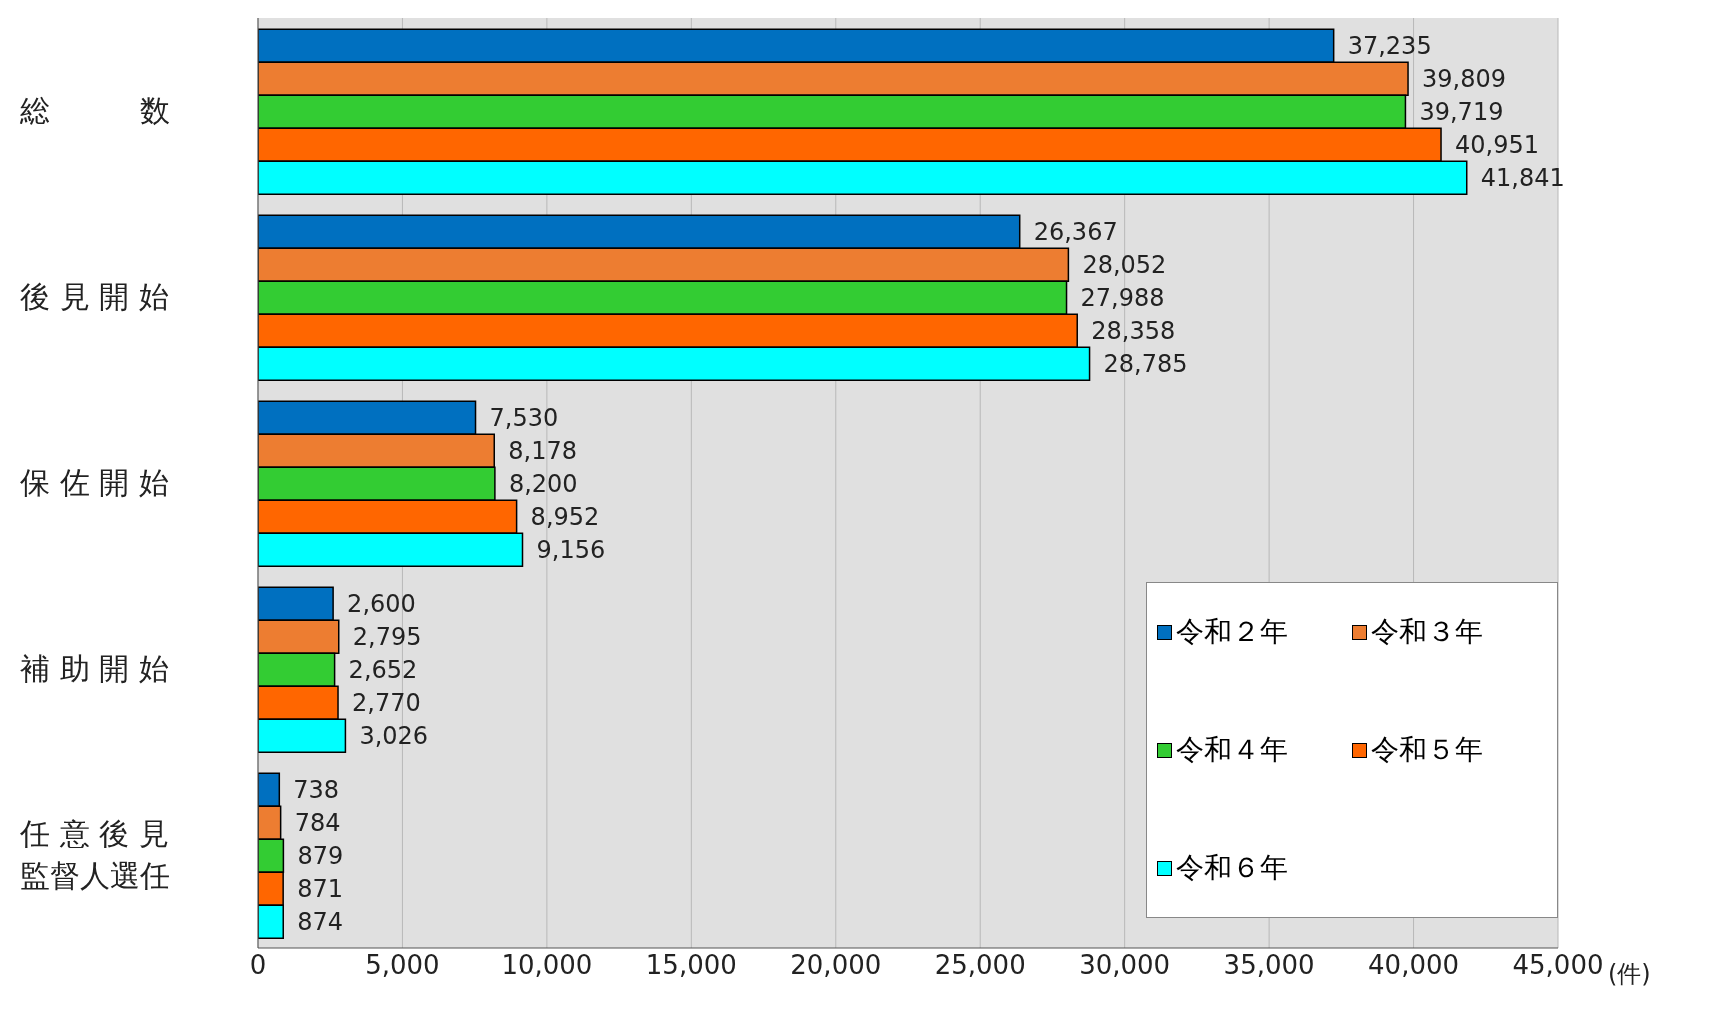 The height and width of the screenshot is (1020, 1720). What do you see at coordinates (320, 921) in the screenshot?
I see `data-label: 874` at bounding box center [320, 921].